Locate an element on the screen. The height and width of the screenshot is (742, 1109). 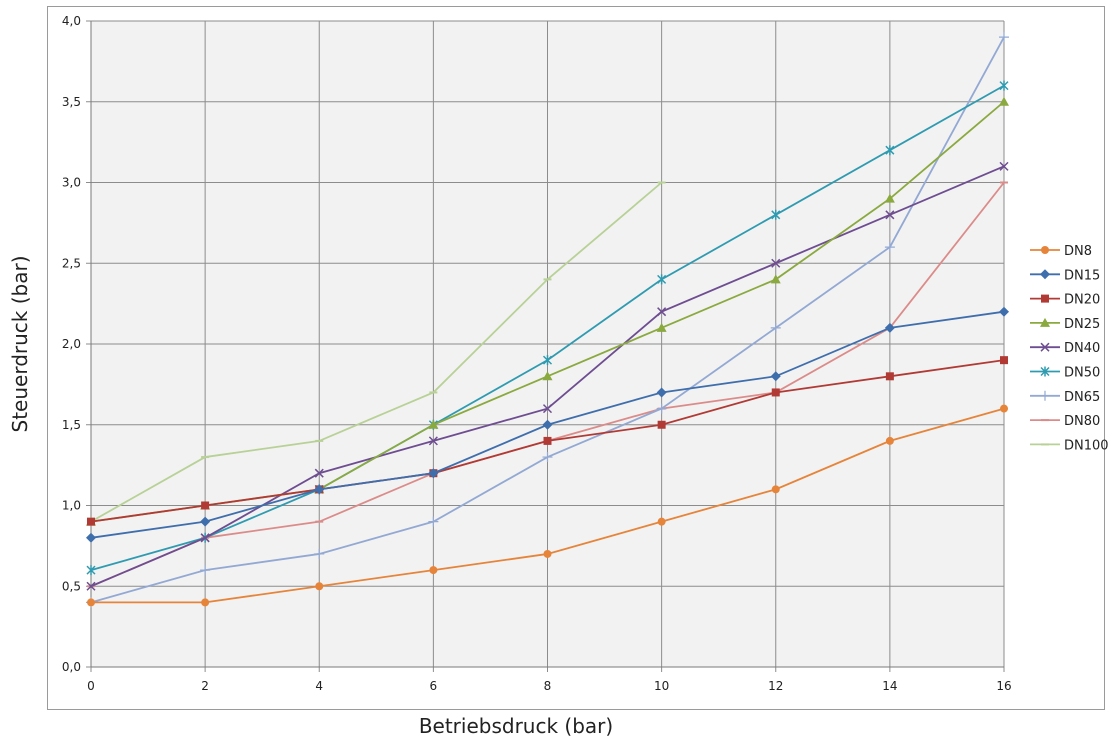
legend-label-dn25: DN25 is located at coordinates (1082, 324).